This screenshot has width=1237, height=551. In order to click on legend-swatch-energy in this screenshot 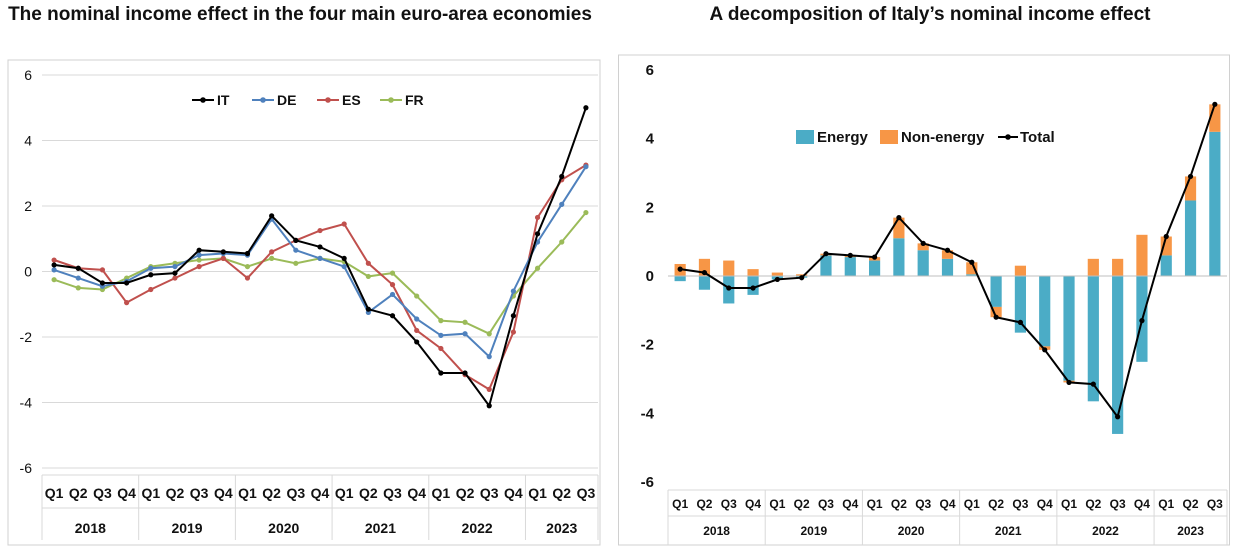, I will do `click(805, 137)`.